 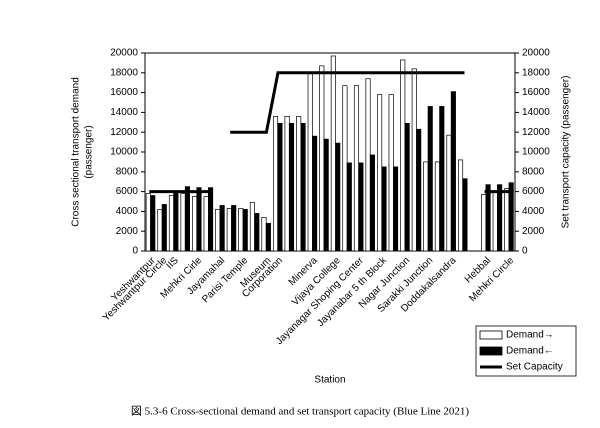 I want to click on legend-label: Demand←, so click(x=530, y=351).